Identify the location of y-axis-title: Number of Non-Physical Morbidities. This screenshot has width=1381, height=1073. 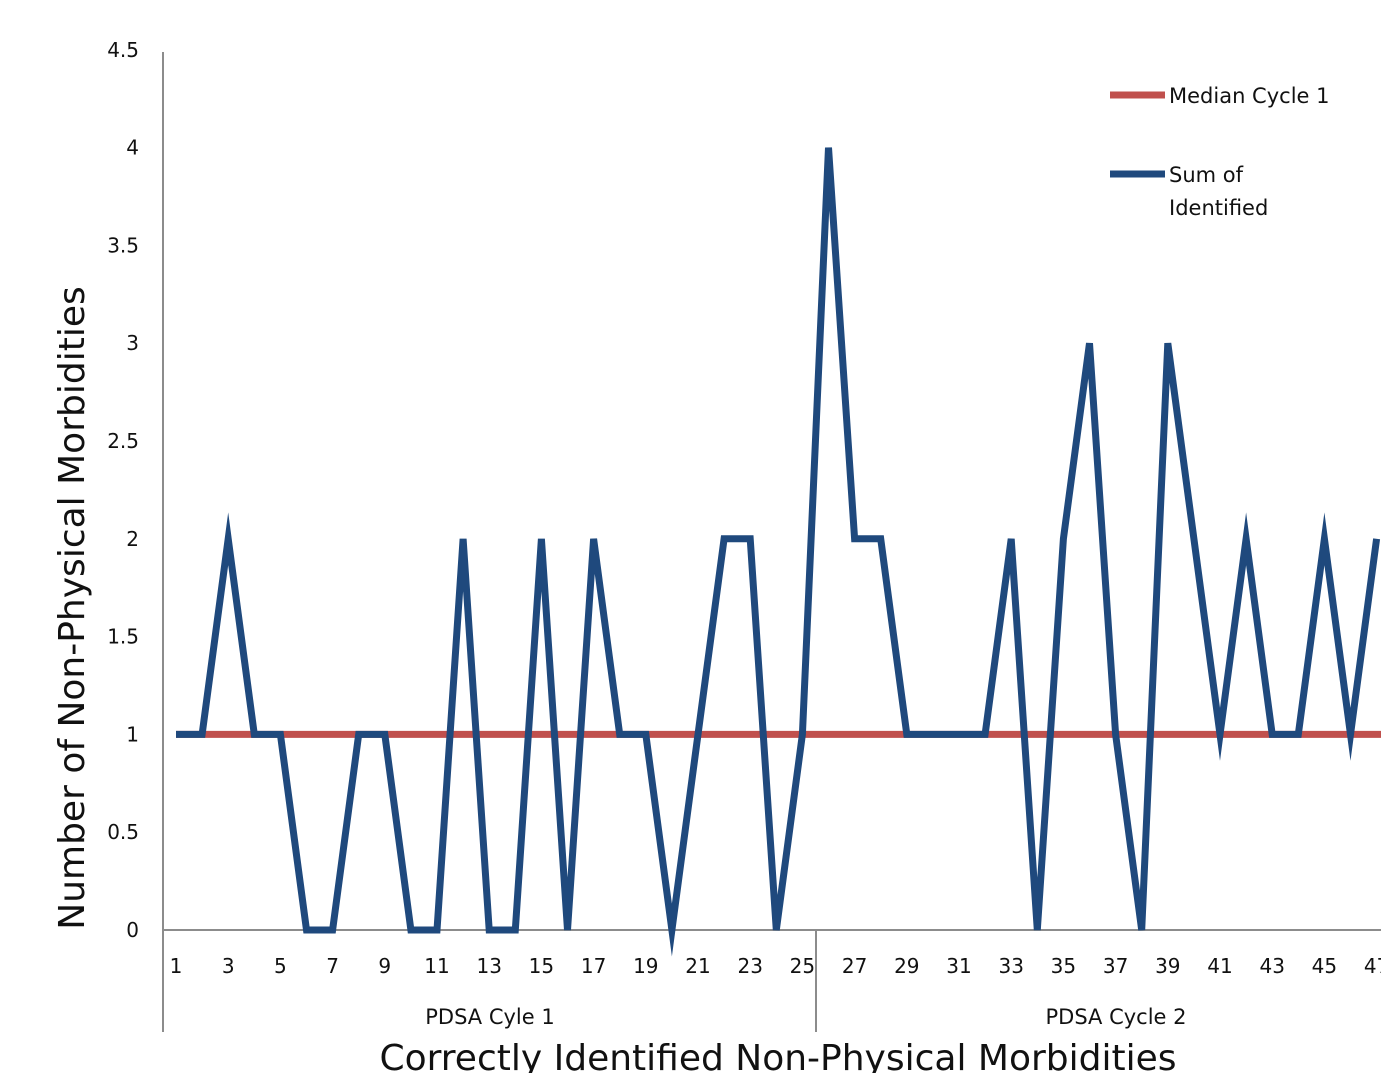
(72, 607).